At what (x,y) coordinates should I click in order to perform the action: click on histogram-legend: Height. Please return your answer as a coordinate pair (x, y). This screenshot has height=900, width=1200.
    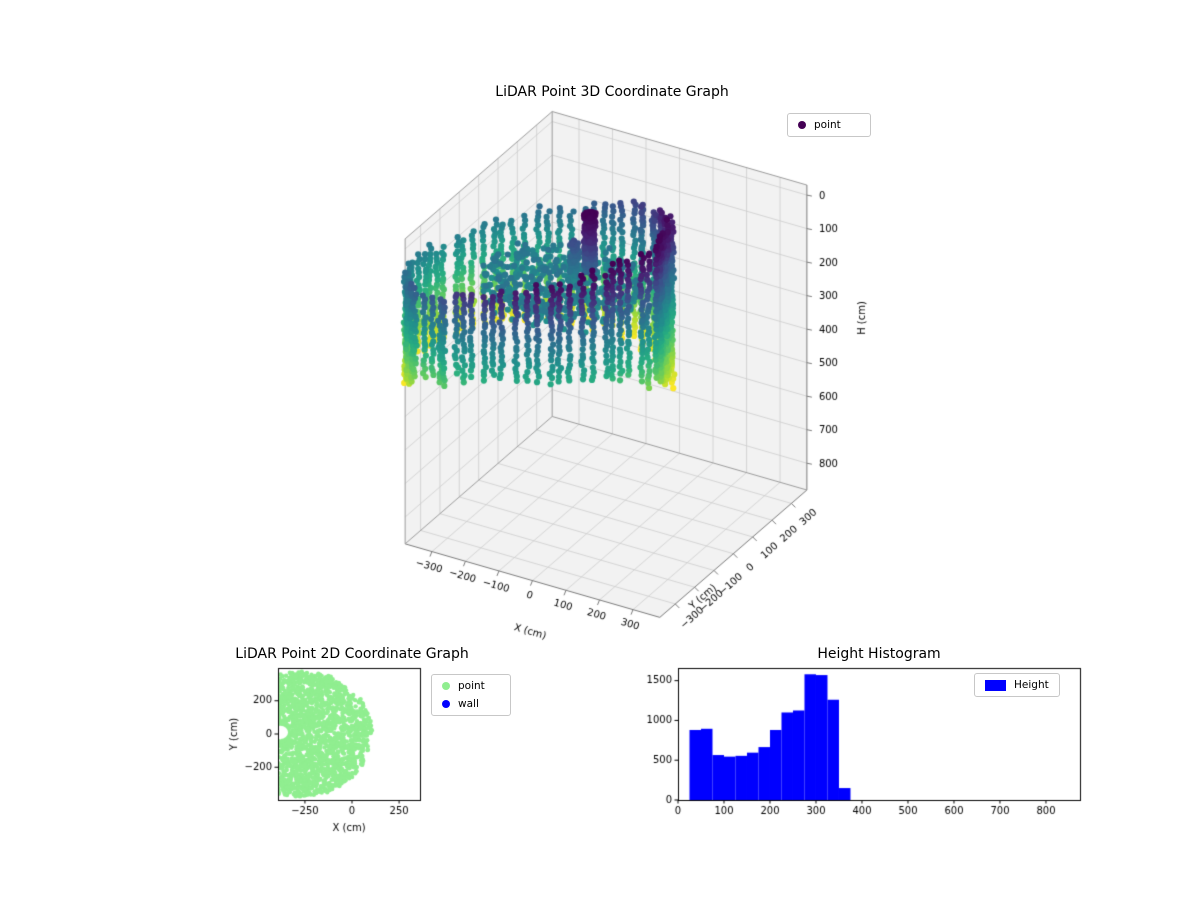
    Looking at the image, I should click on (1017, 685).